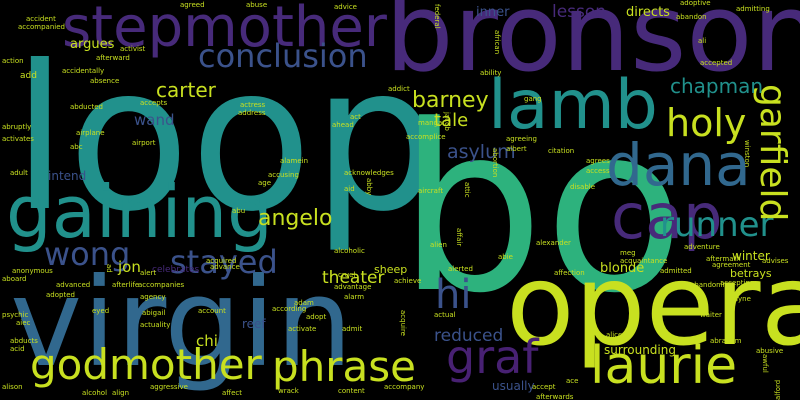 This screenshot has height=400, width=800. What do you see at coordinates (252, 113) in the screenshot?
I see `word: address` at bounding box center [252, 113].